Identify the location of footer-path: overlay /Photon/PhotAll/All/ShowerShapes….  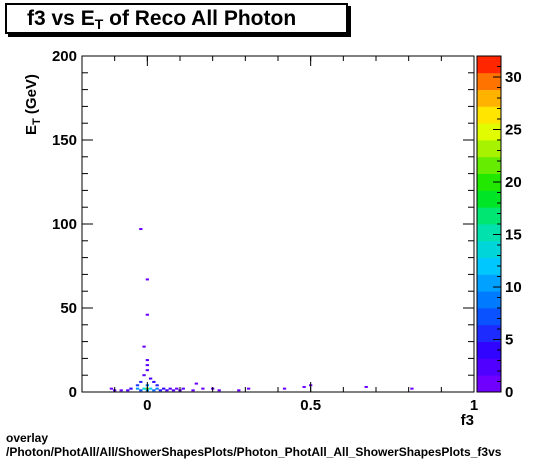
(253, 445).